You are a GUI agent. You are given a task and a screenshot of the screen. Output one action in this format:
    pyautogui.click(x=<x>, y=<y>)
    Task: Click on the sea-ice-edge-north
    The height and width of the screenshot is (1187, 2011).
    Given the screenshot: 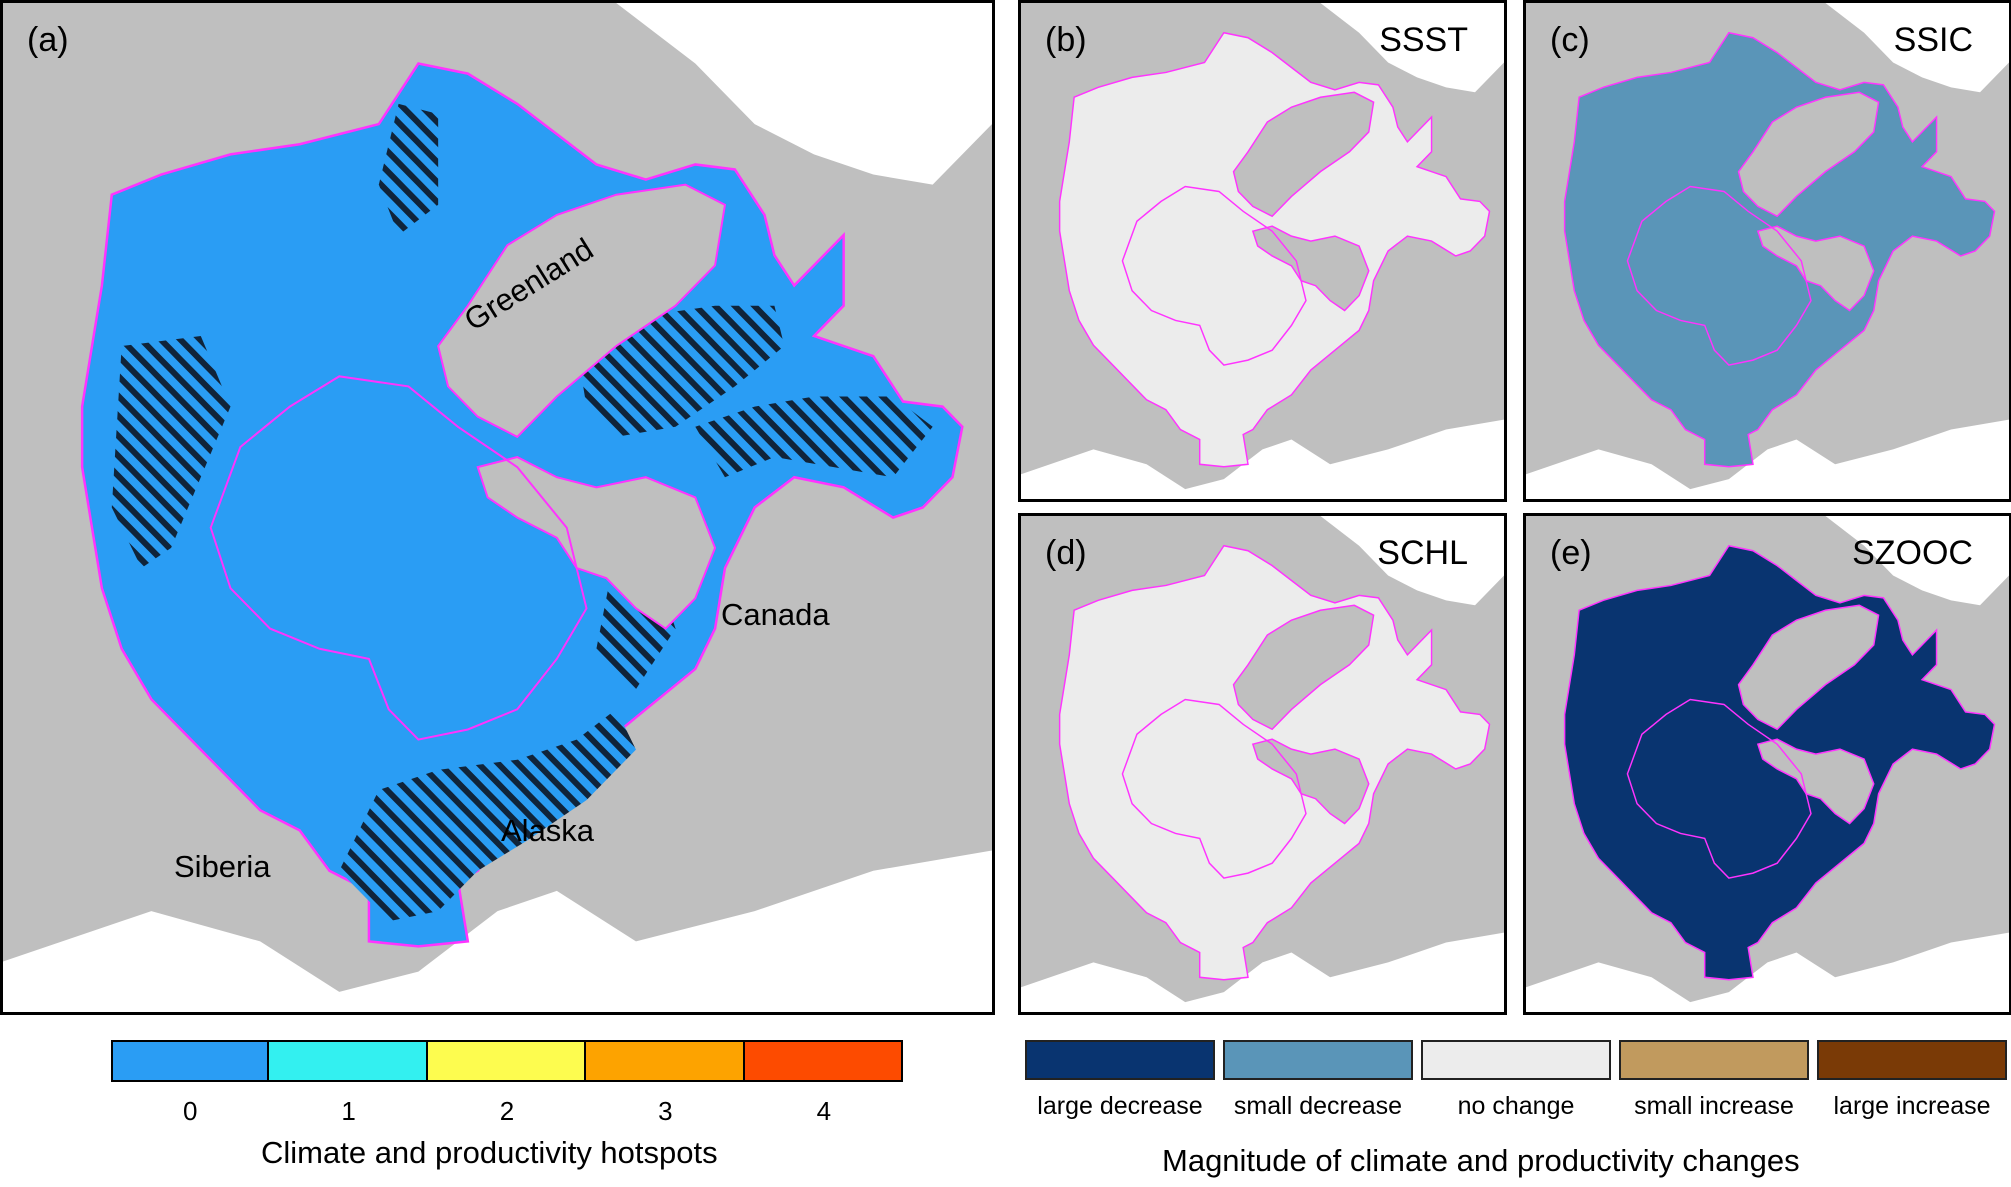 What is the action you would take?
    pyautogui.click(x=804, y=94)
    